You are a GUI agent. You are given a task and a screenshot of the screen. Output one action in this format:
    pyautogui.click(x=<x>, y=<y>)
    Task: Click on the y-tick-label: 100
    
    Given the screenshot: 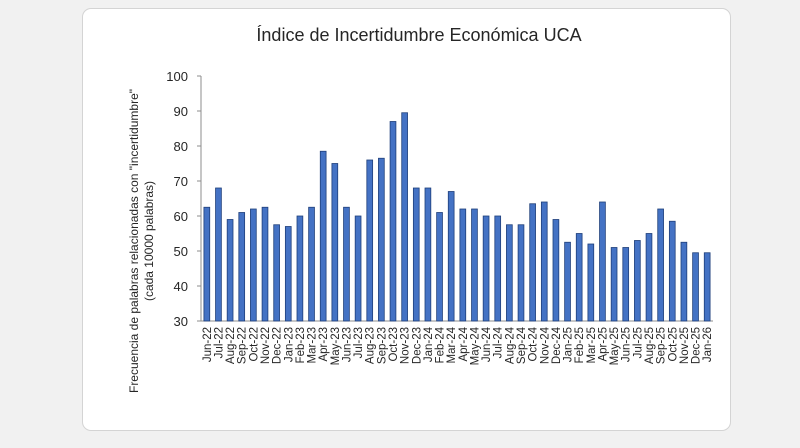 What is the action you would take?
    pyautogui.click(x=177, y=76)
    